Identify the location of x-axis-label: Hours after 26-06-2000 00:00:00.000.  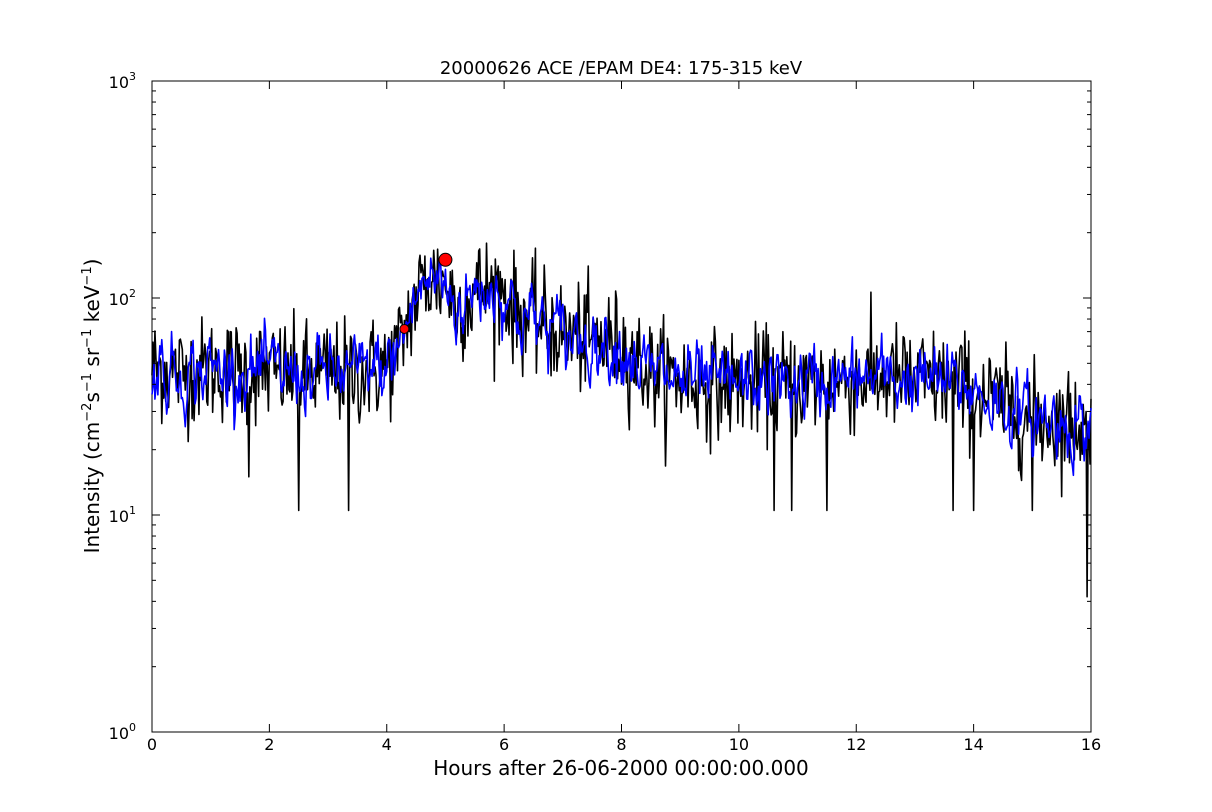
(621, 768).